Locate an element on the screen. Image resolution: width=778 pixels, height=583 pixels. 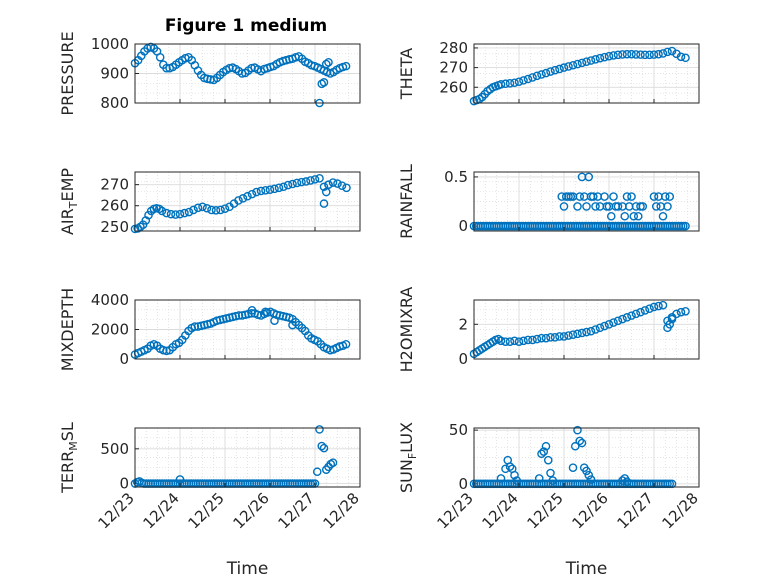
y-tick-label: 0.5 is located at coordinates (456, 177).